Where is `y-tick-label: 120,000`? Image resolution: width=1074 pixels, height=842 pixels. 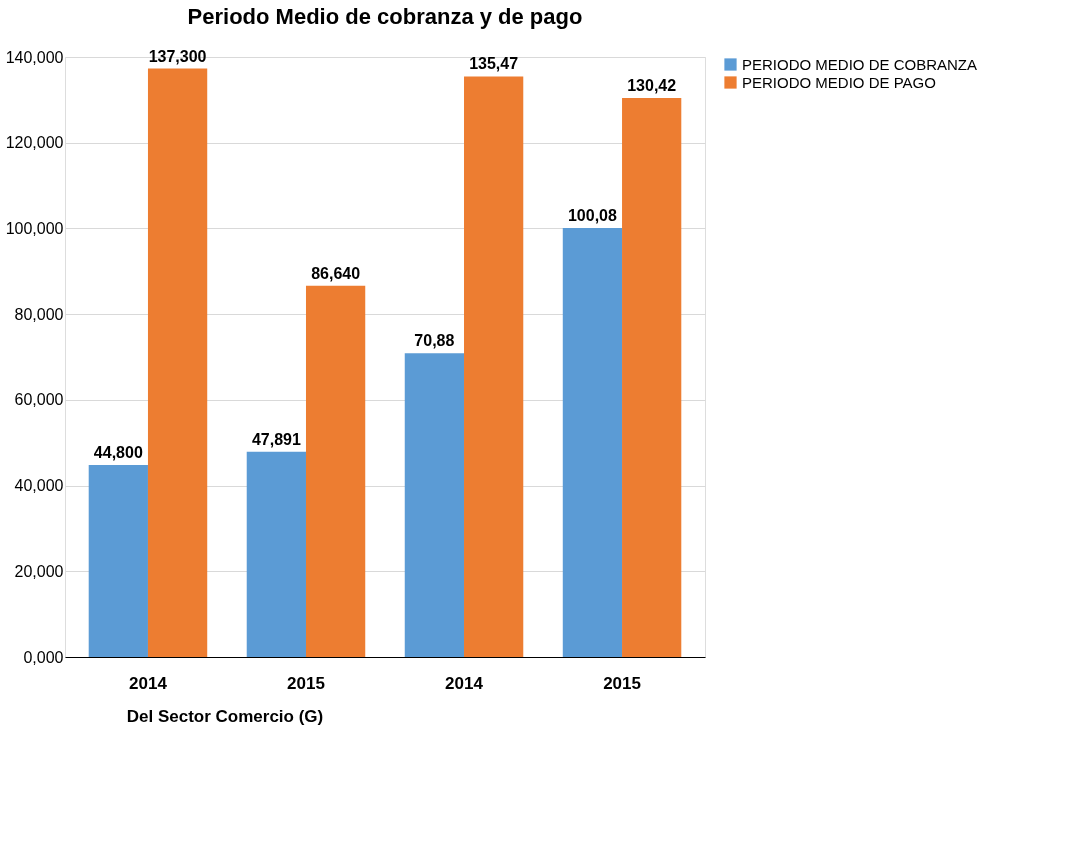 y-tick-label: 120,000 is located at coordinates (34, 143).